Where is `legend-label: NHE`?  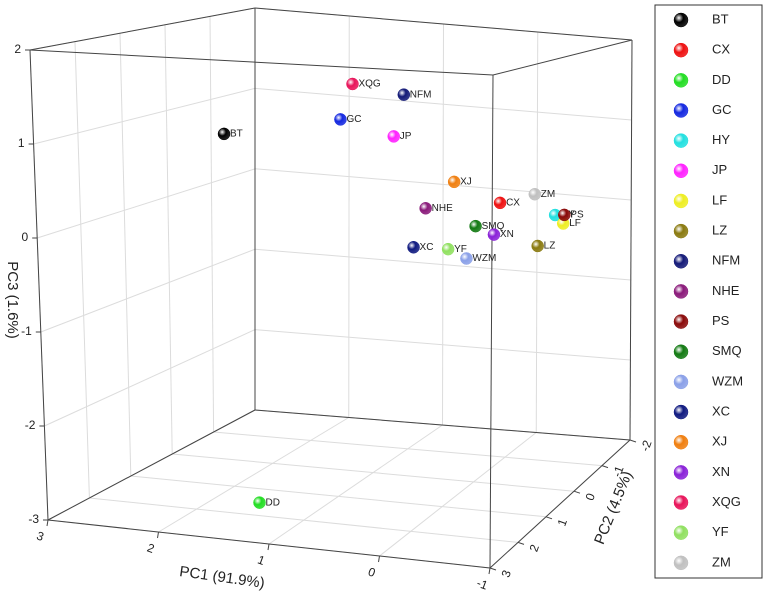 legend-label: NHE is located at coordinates (726, 290).